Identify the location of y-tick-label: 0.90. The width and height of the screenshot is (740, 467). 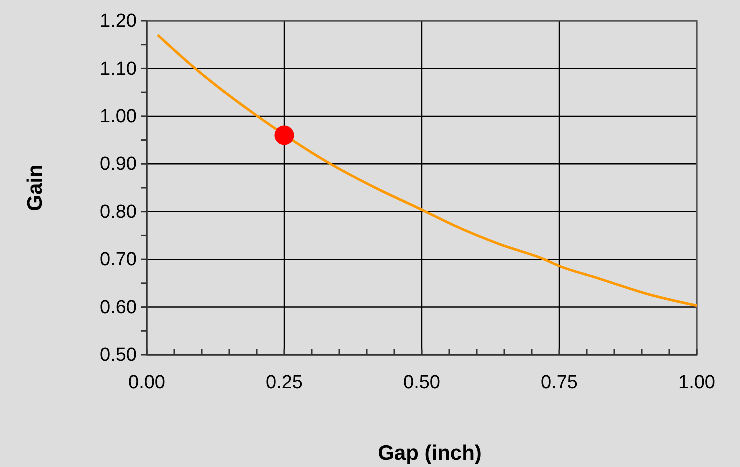
(118, 165).